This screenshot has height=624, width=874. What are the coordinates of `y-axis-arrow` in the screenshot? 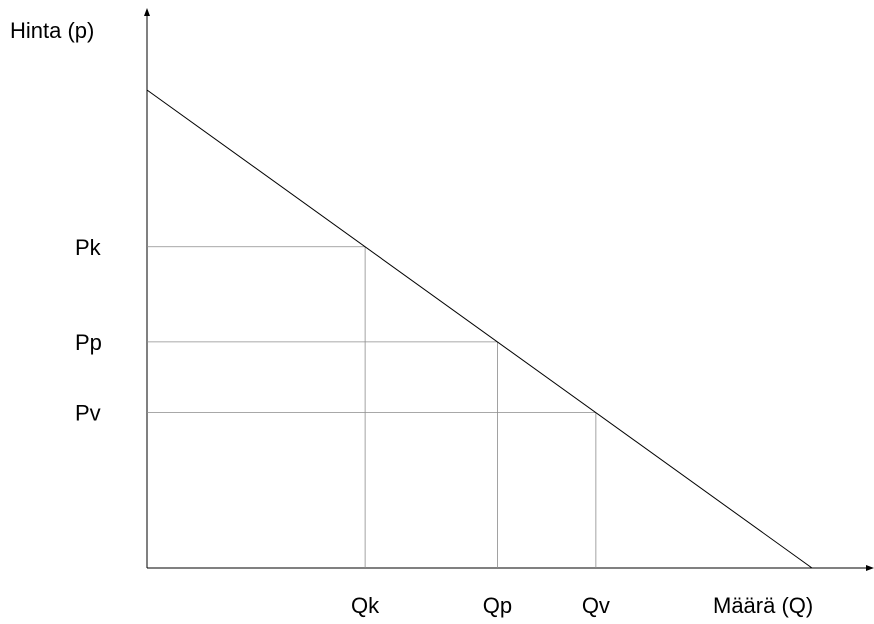 It's located at (147, 12).